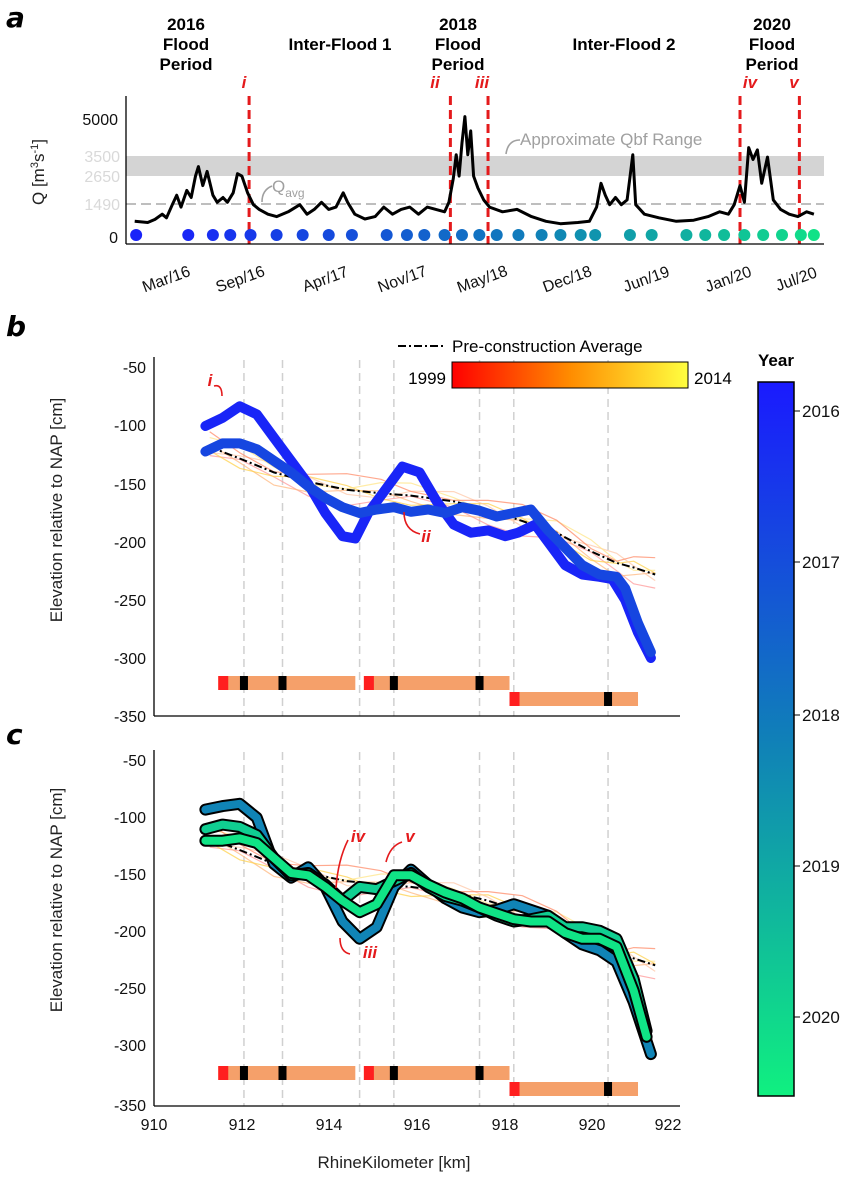 Image resolution: width=852 pixels, height=1178 pixels. Describe the element at coordinates (370, 952) in the screenshot. I see `flag-iii-c: iii` at that location.